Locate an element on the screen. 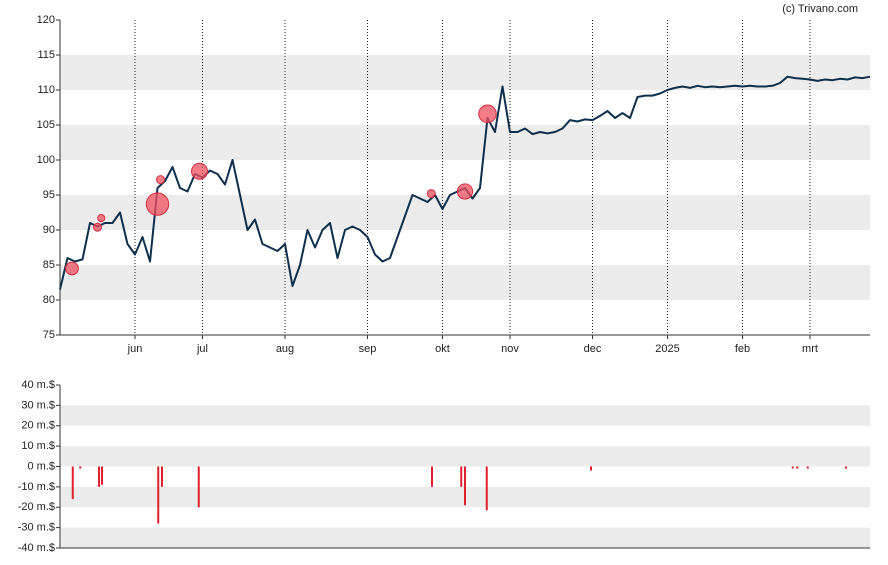 The image size is (888, 565). x-tick-label: dec is located at coordinates (593, 349).